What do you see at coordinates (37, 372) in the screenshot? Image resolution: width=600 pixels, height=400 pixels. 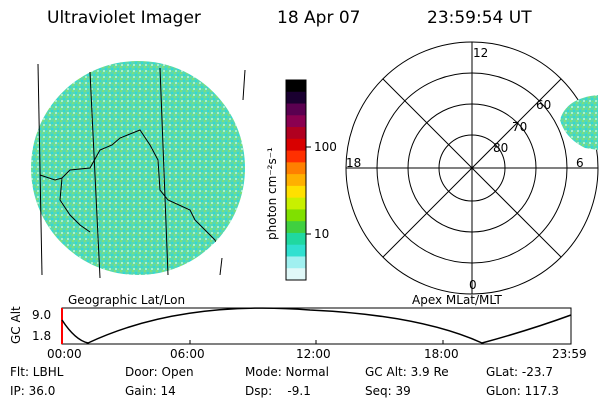 I see `status-filter: Flt: LBHL` at bounding box center [37, 372].